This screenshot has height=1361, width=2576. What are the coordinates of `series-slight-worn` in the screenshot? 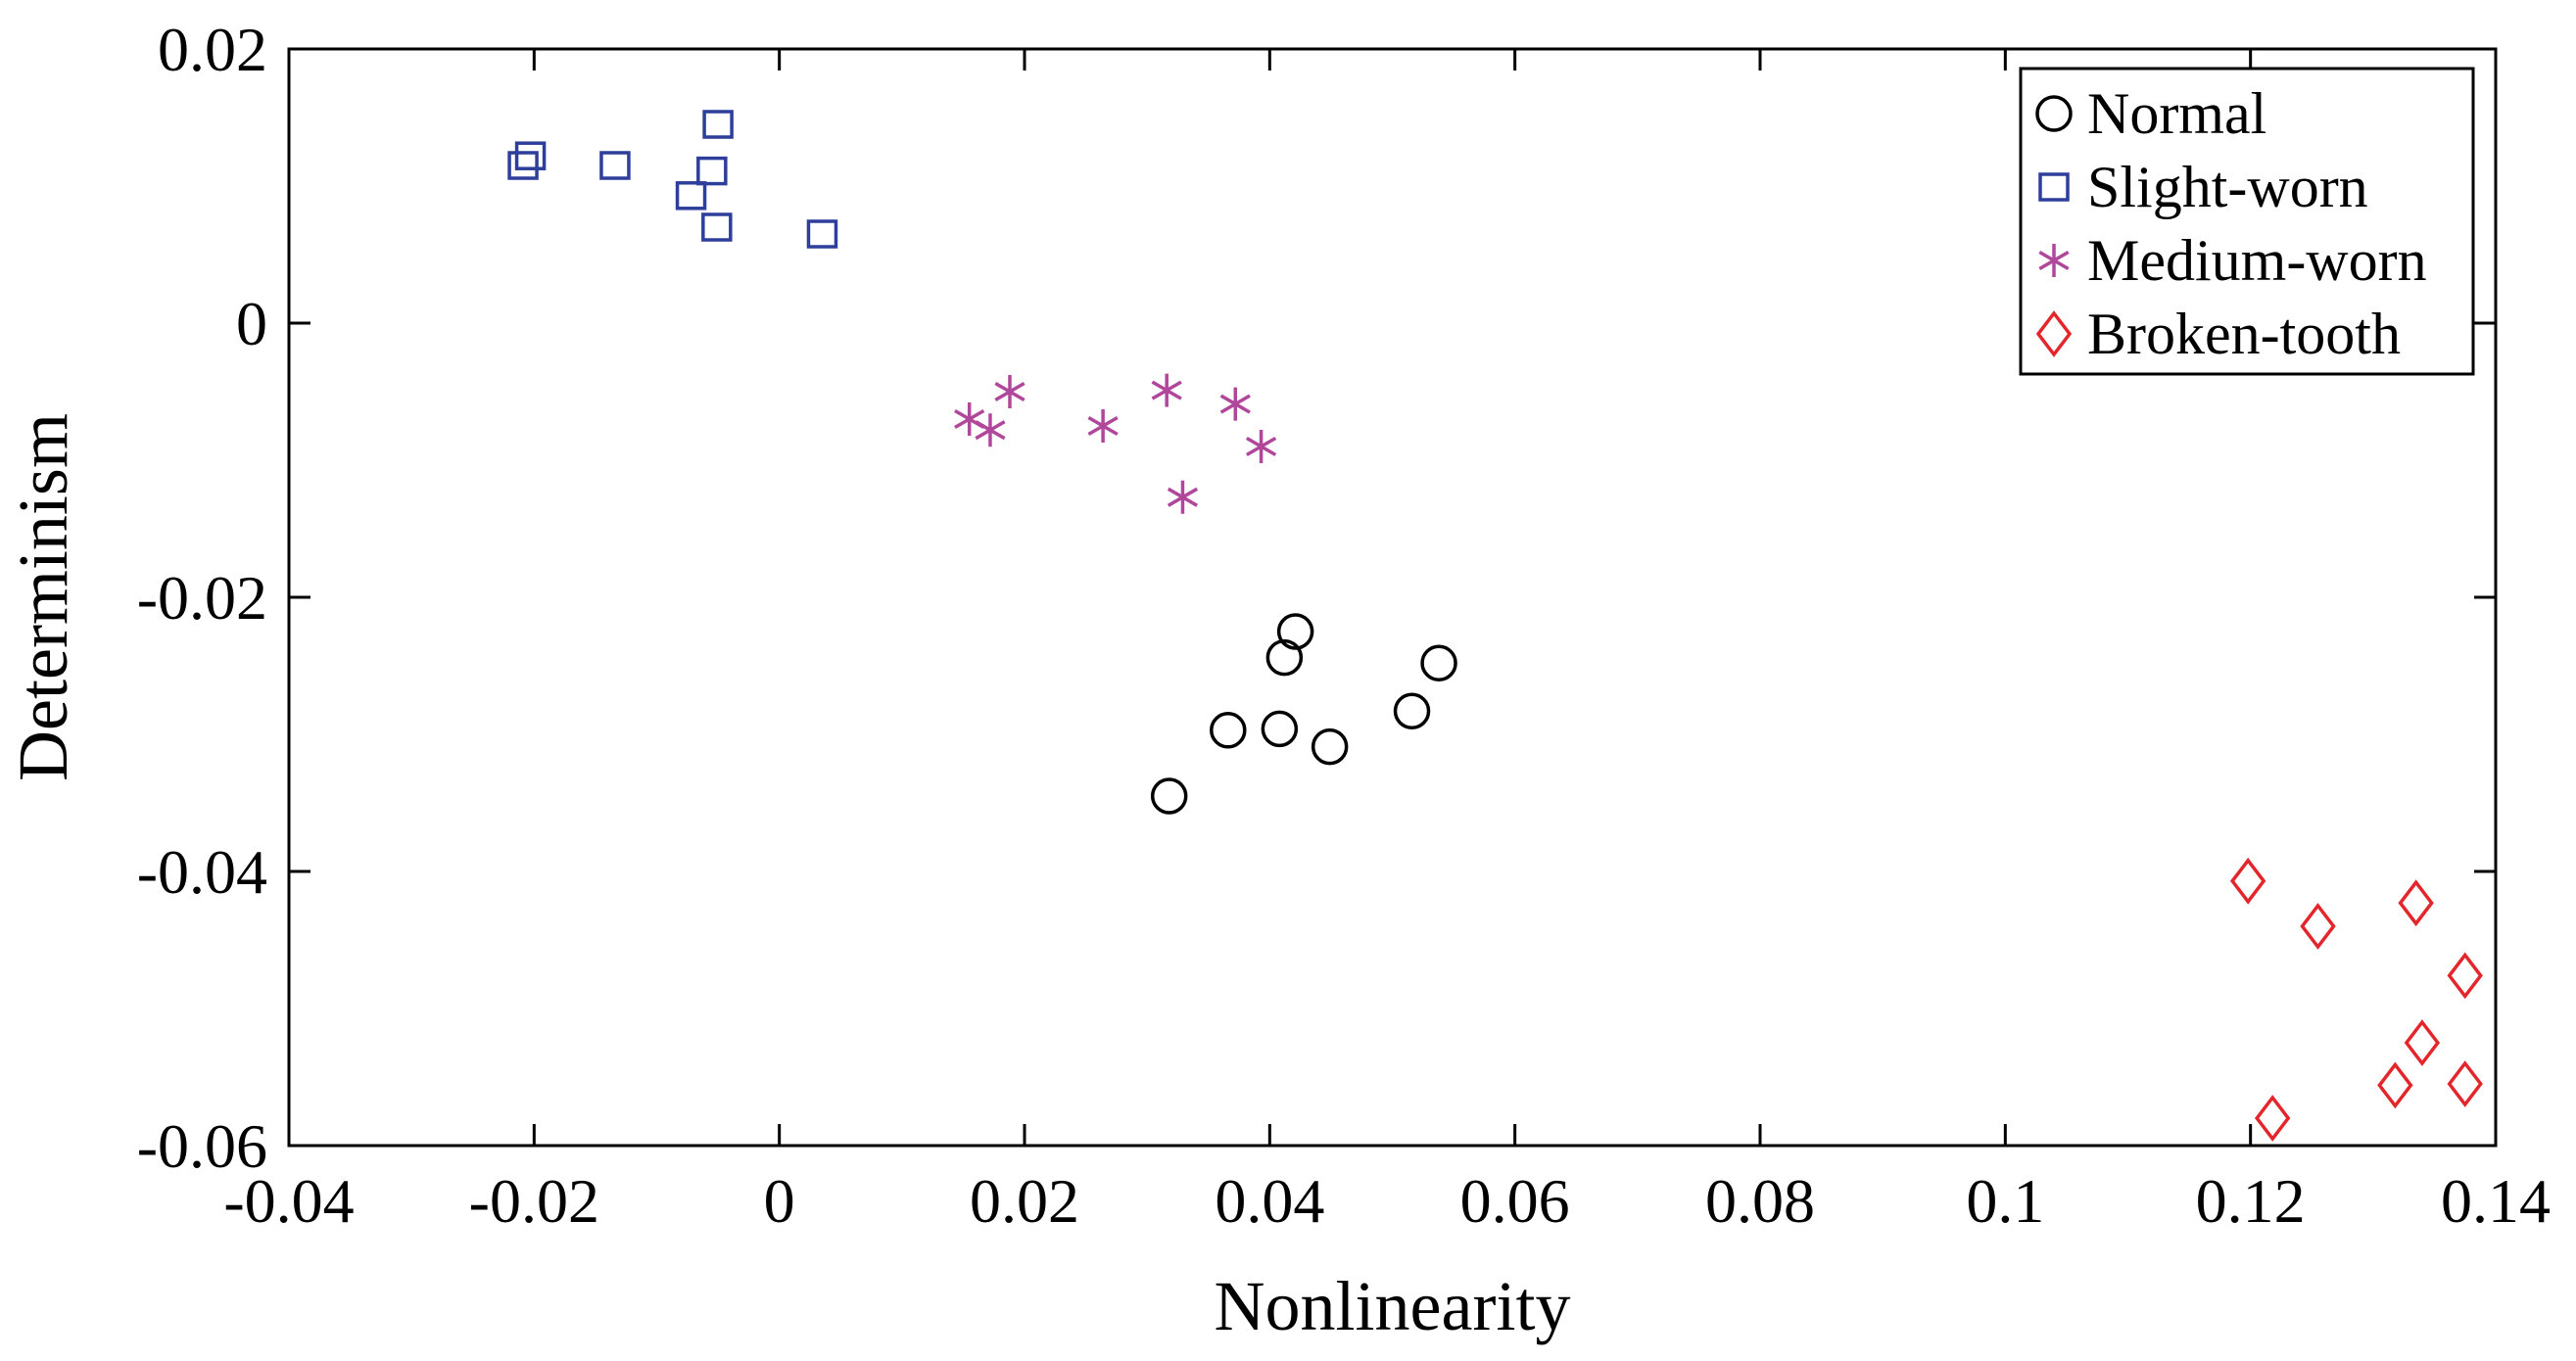 It's located at (672, 179).